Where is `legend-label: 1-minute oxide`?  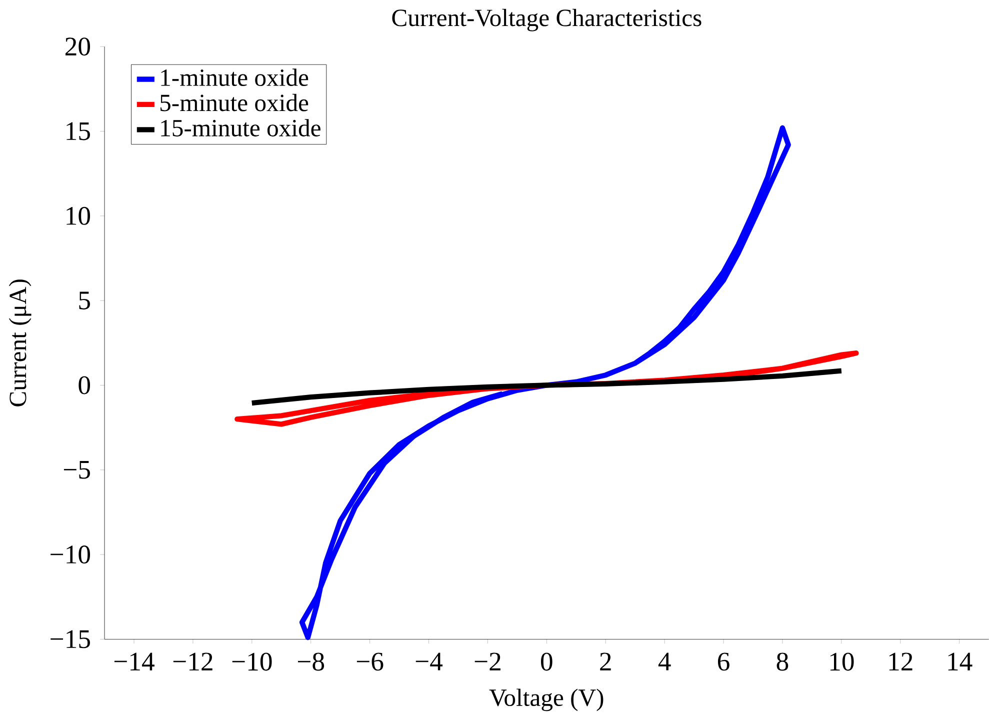
legend-label: 1-minute oxide is located at coordinates (234, 77).